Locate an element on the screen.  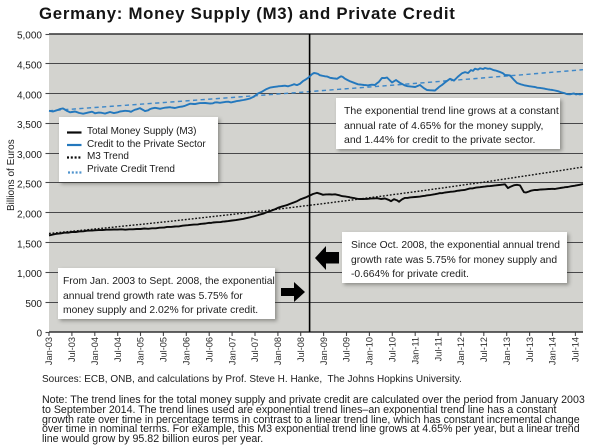
svg-text: Jan-11 is located at coordinates (415, 350).